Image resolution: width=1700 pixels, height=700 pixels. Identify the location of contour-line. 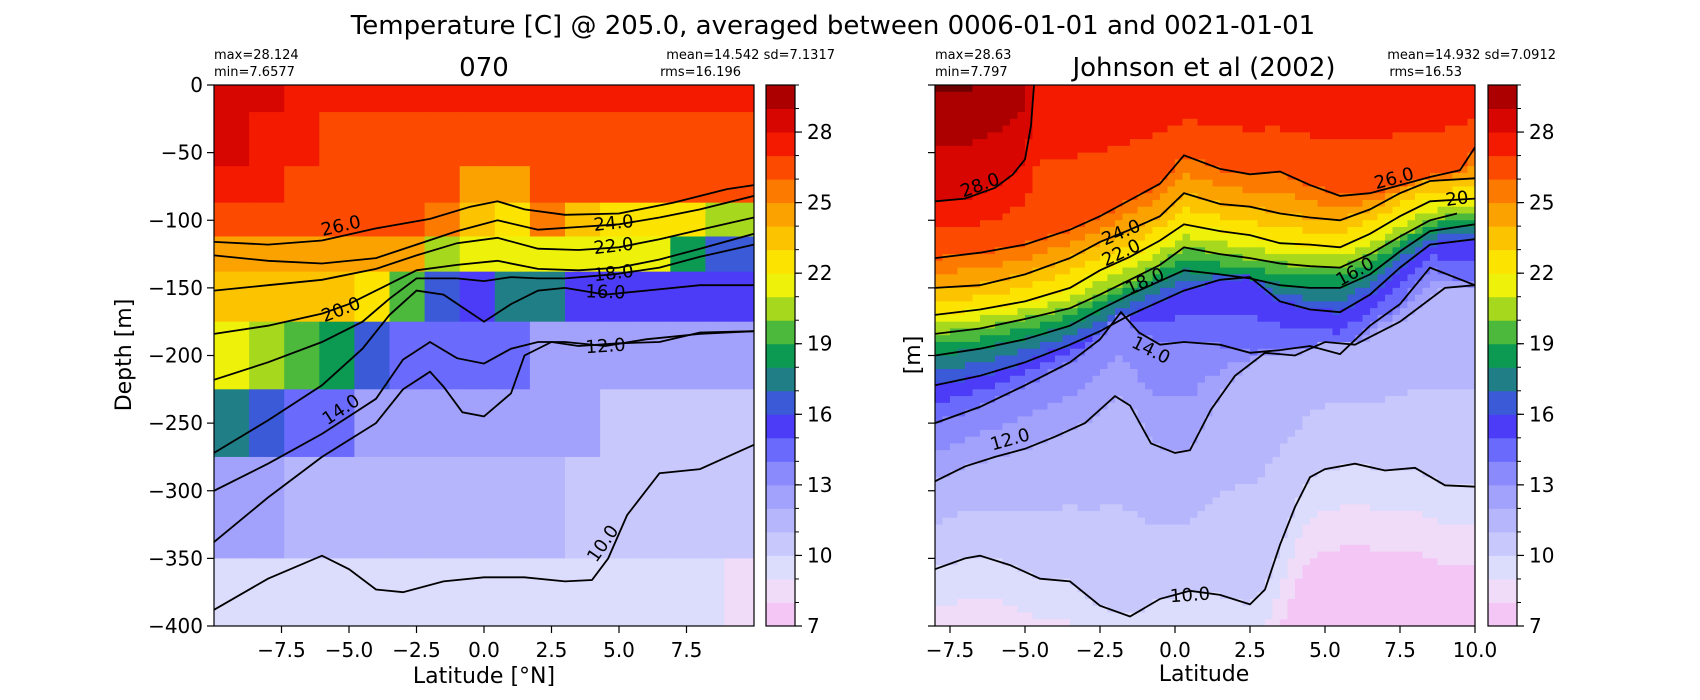
(484, 369).